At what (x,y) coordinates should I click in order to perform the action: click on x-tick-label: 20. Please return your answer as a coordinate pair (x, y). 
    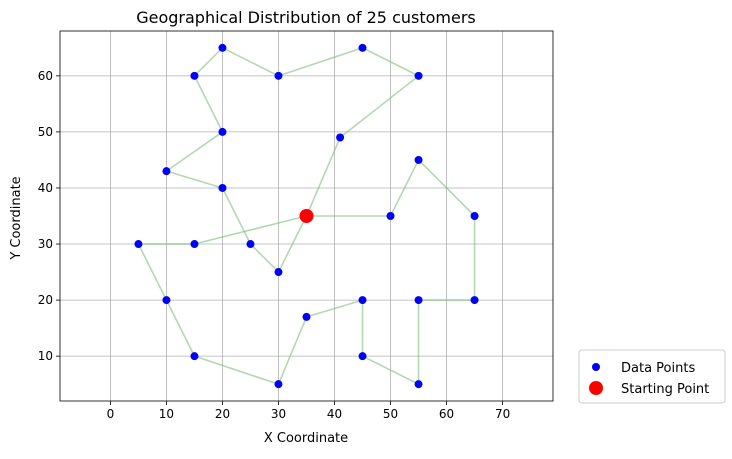
    Looking at the image, I should click on (222, 414).